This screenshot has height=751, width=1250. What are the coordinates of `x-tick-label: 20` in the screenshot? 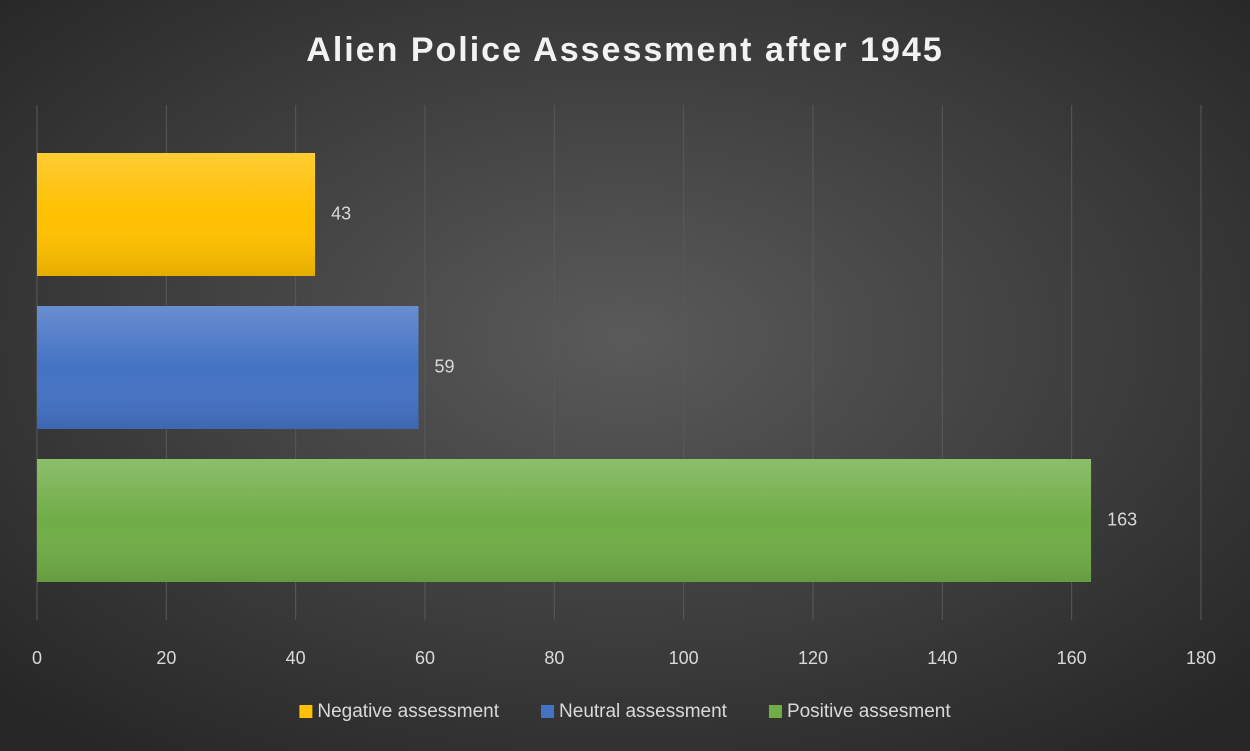 It's located at (166, 658).